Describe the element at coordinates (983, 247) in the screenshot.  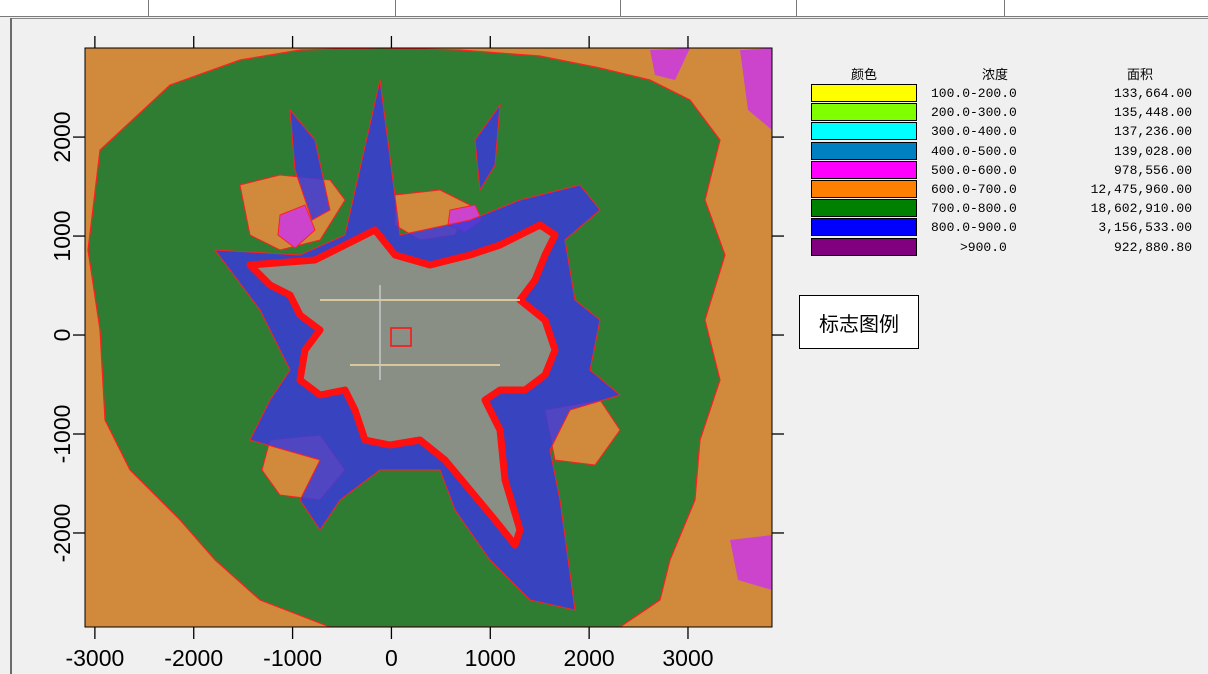
I see `legend-range: >900.0` at that location.